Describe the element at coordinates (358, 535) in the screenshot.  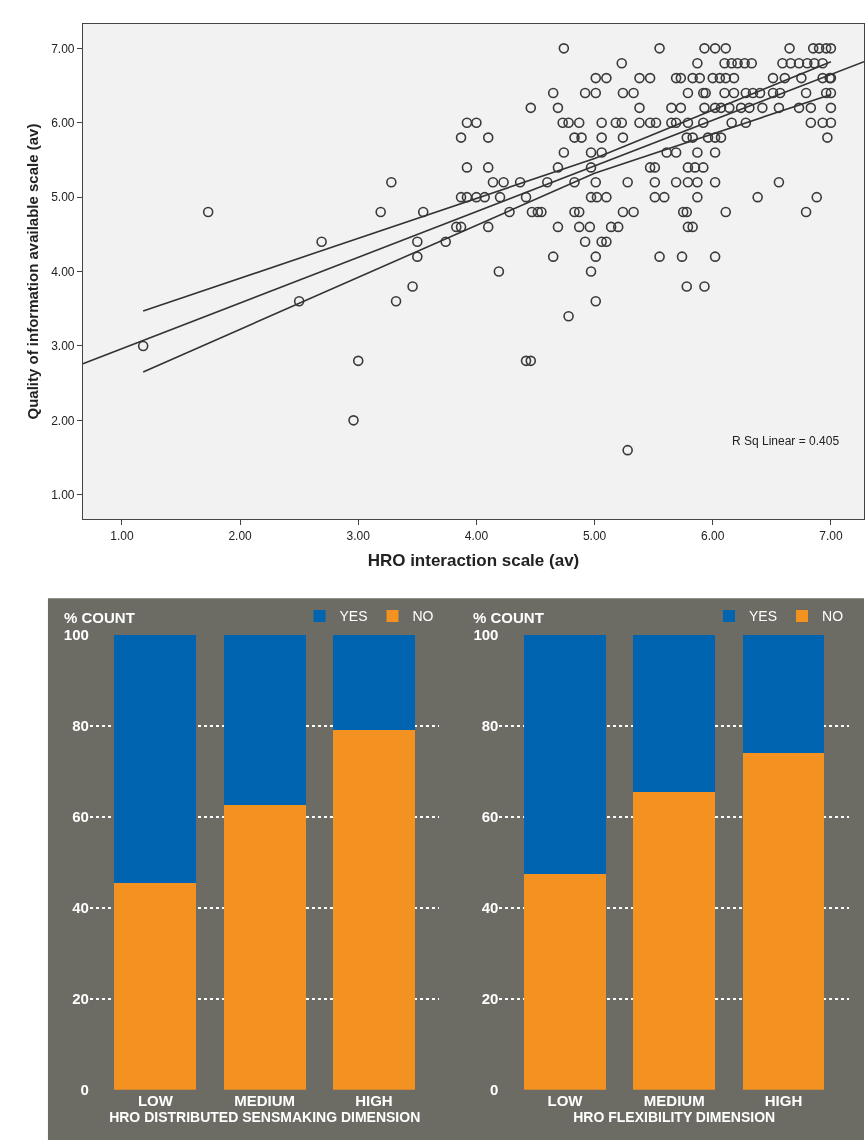
I see `x-tick-label: 3.00` at that location.